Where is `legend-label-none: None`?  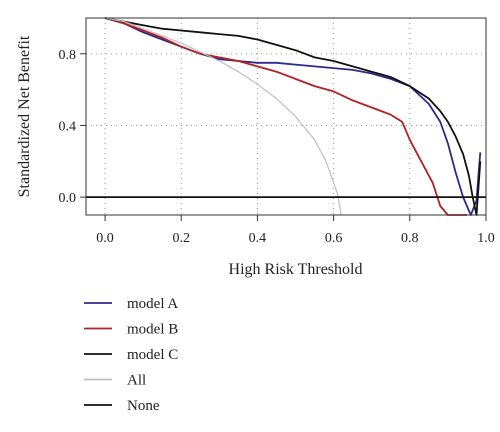
legend-label-none: None is located at coordinates (143, 406).